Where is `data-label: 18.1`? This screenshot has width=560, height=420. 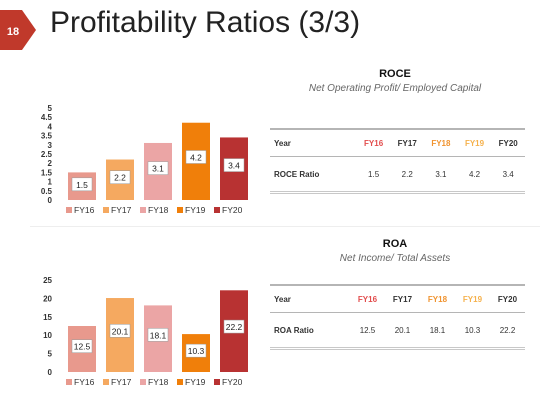
data-label: 18.1 is located at coordinates (158, 335).